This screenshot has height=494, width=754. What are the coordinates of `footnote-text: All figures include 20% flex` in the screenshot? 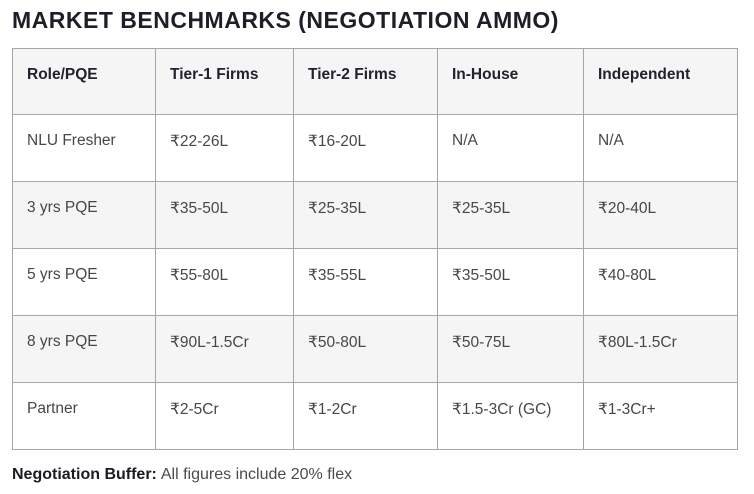 It's located at (256, 474).